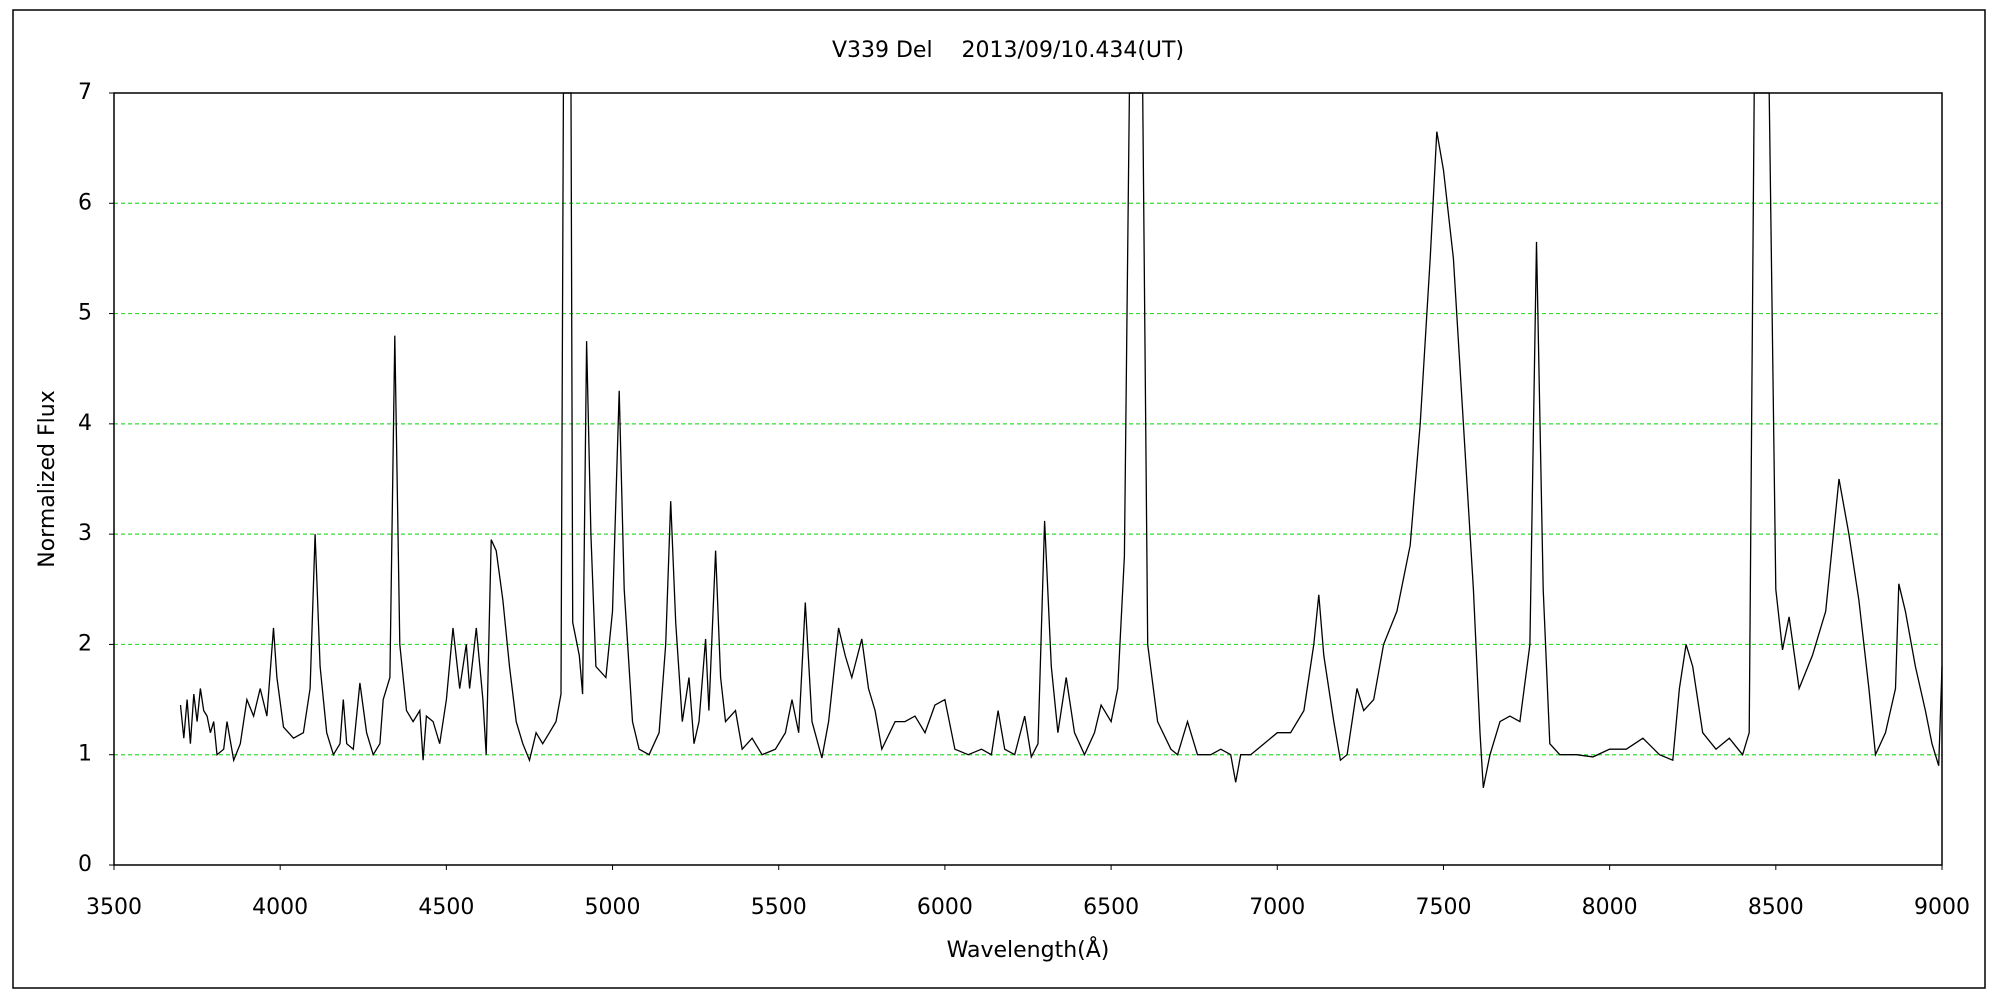 Image resolution: width=2000 pixels, height=1000 pixels. Describe the element at coordinates (1942, 907) in the screenshot. I see `x-tick-label: 9000` at that location.